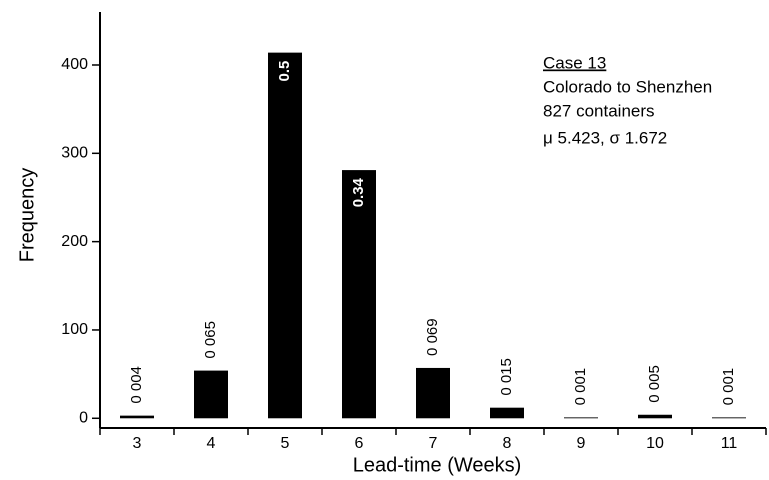 Image resolution: width=769 pixels, height=480 pixels. Describe the element at coordinates (285, 443) in the screenshot. I see `x-tick-label: 5` at that location.